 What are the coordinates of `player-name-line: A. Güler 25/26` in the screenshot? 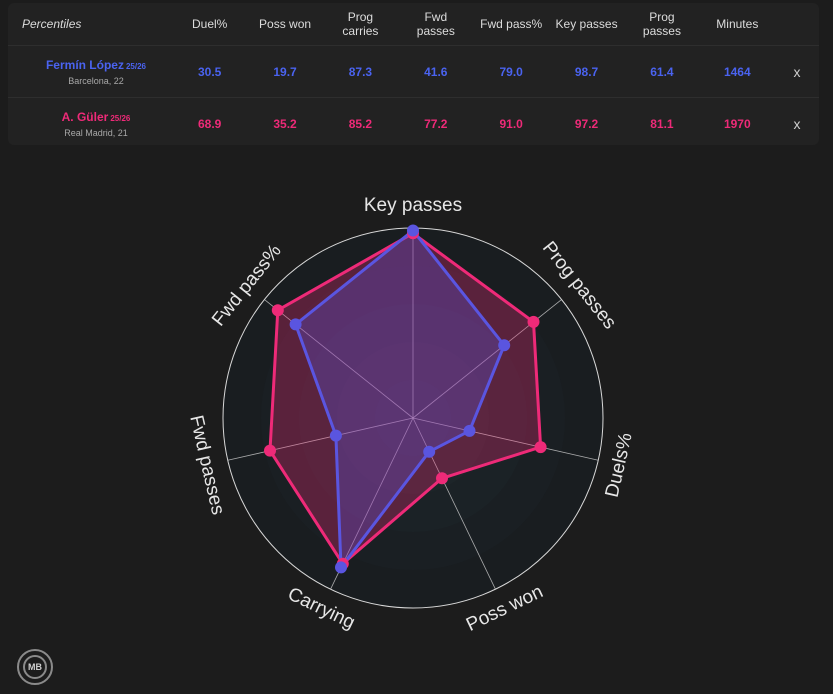 It's located at (96, 118).